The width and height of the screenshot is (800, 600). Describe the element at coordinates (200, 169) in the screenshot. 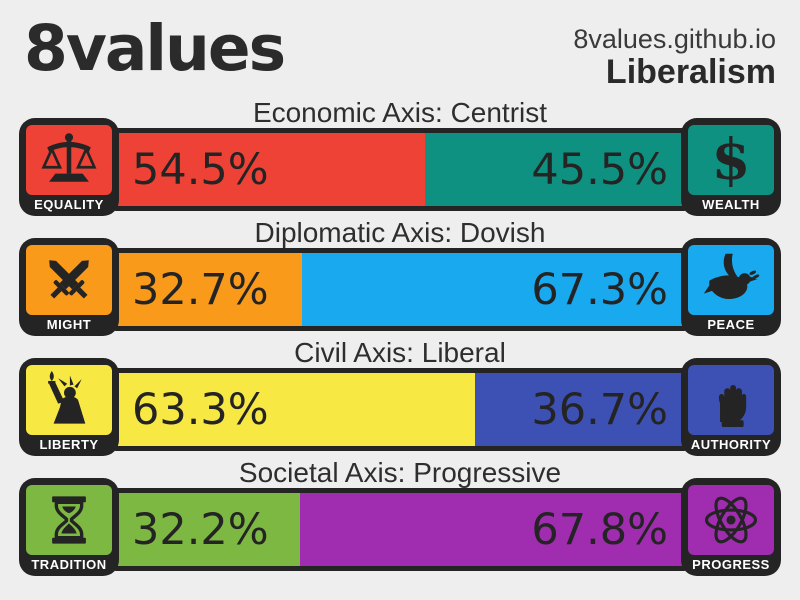

I see `equality-percentage: 54.5%` at that location.